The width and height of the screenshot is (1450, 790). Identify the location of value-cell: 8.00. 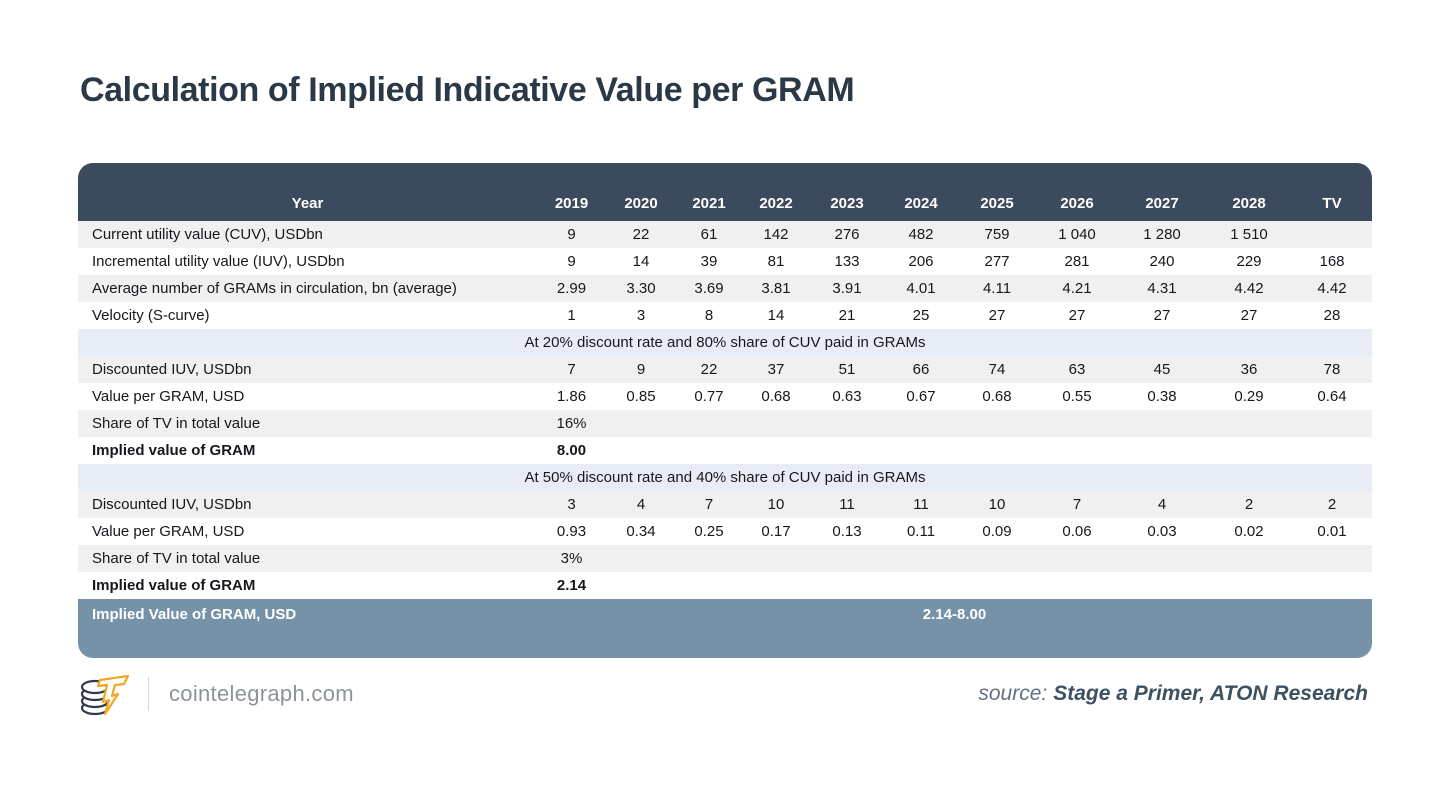
(571, 450).